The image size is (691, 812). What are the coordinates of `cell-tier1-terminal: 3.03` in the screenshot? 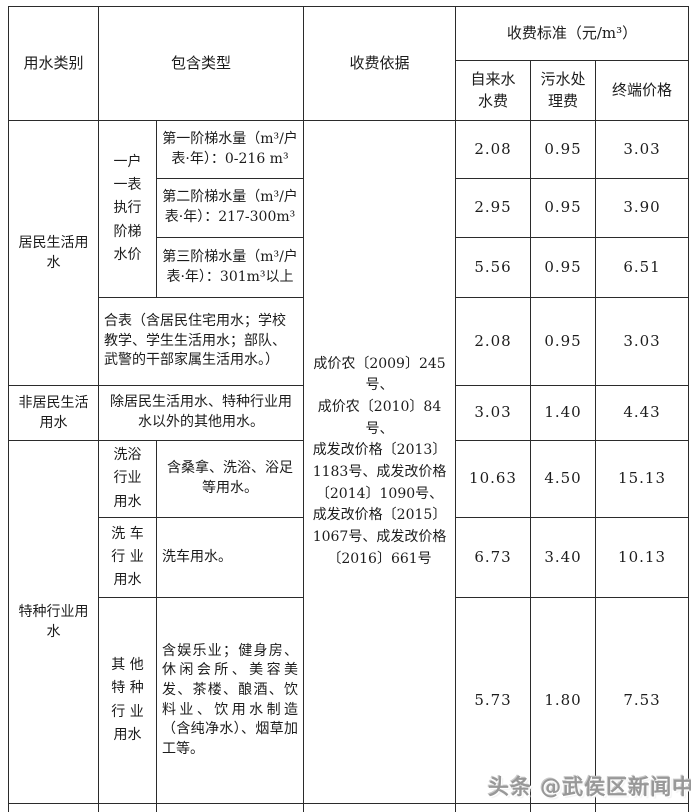 It's located at (642, 149).